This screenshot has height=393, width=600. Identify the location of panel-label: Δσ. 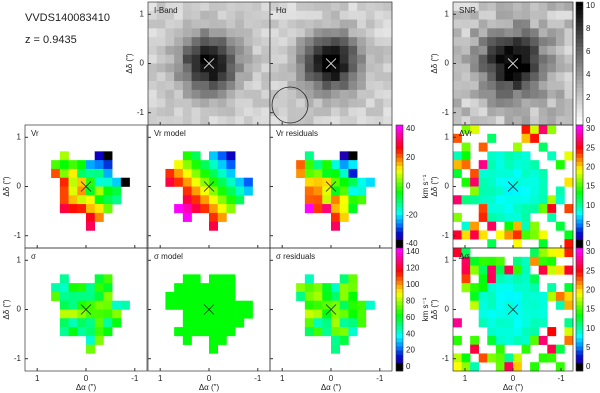
(464, 256).